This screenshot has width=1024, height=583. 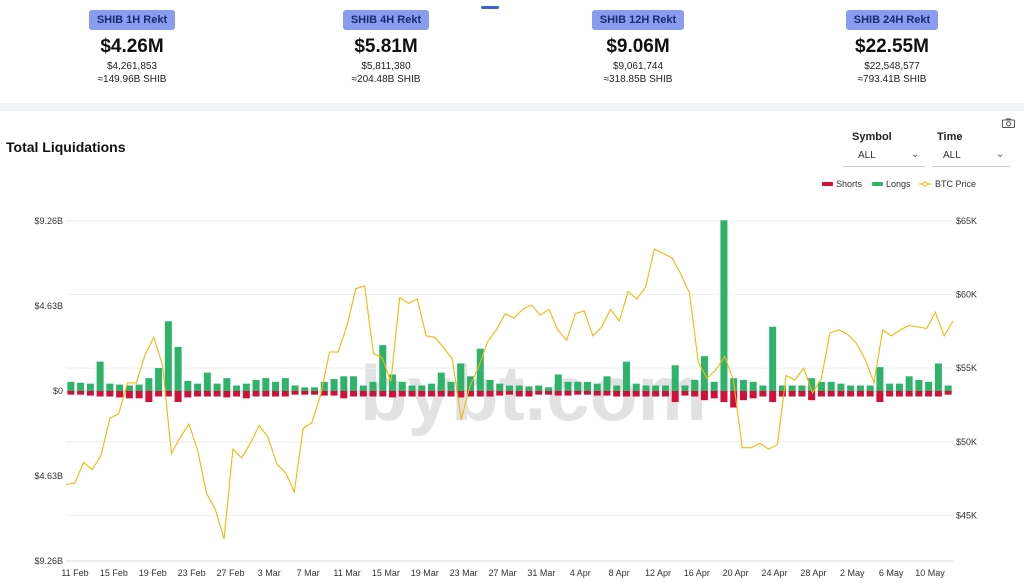 What do you see at coordinates (952, 155) in the screenshot?
I see `time-select: ALL` at bounding box center [952, 155].